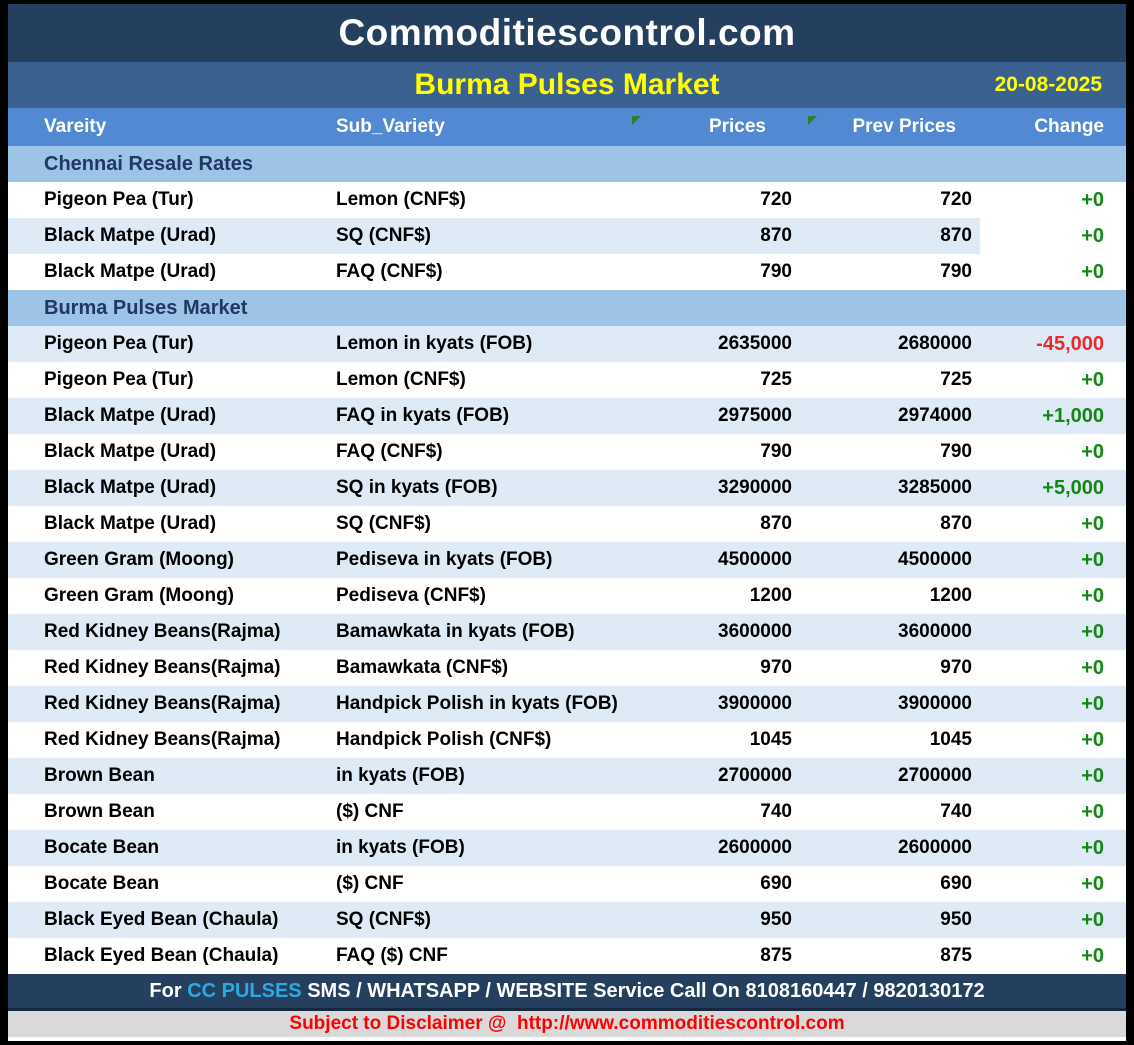 Image resolution: width=1134 pixels, height=1045 pixels. What do you see at coordinates (1048, 84) in the screenshot?
I see `report-date: 20-08-2025` at bounding box center [1048, 84].